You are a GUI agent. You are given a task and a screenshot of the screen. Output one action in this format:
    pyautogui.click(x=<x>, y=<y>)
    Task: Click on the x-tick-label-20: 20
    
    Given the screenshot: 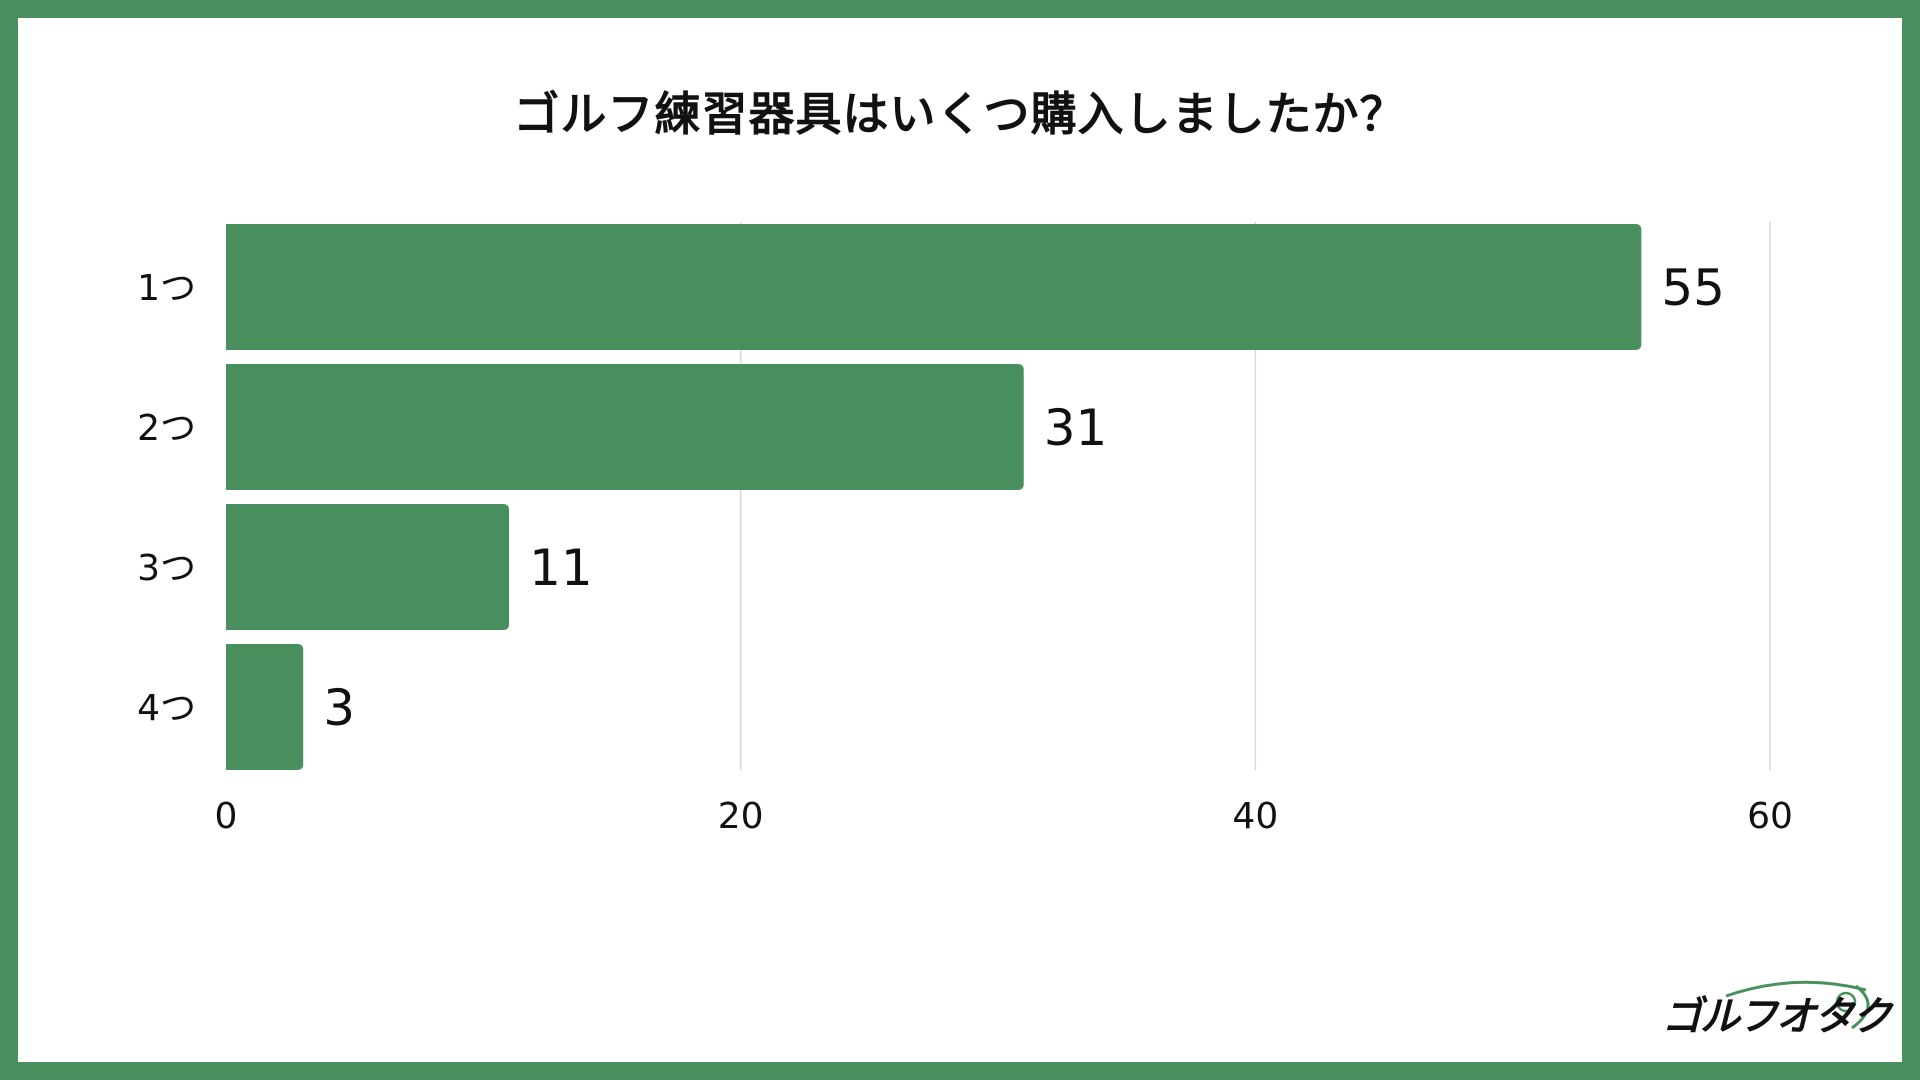 What is the action you would take?
    pyautogui.click(x=741, y=816)
    